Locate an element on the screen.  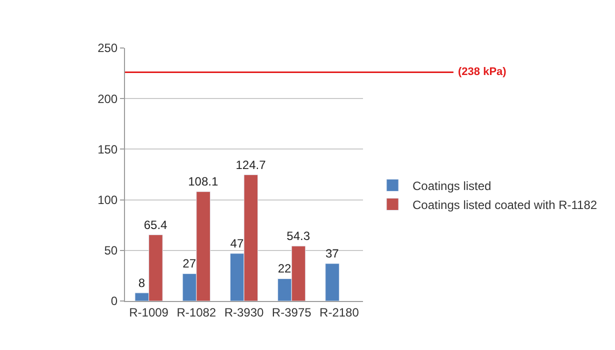
y-tick-label: 100 is located at coordinates (108, 200).